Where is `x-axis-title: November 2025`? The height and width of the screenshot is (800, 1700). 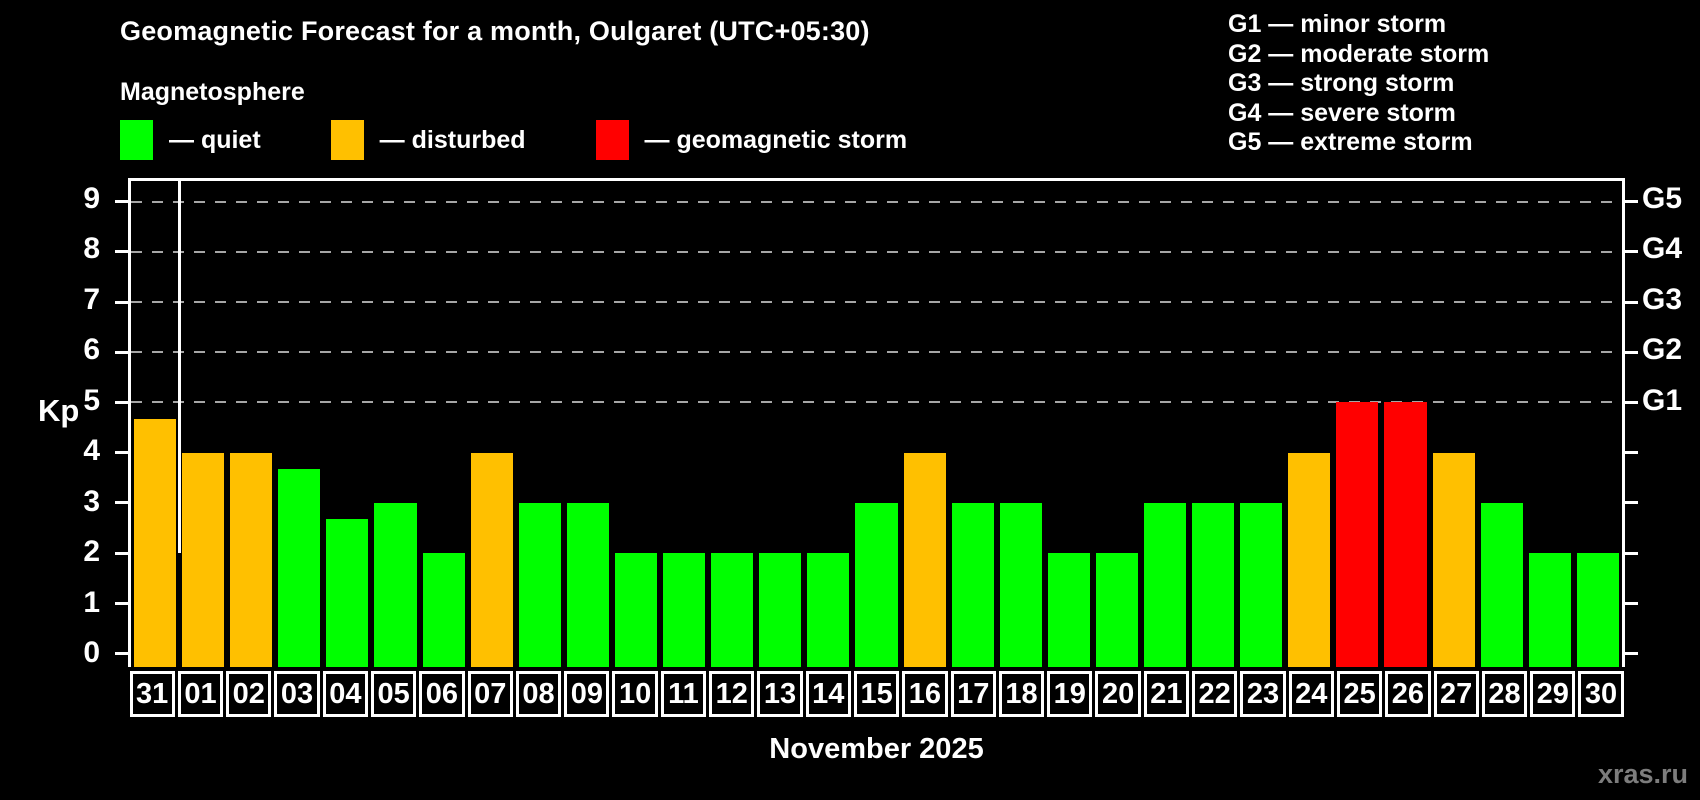 x-axis-title: November 2025 is located at coordinates (876, 749).